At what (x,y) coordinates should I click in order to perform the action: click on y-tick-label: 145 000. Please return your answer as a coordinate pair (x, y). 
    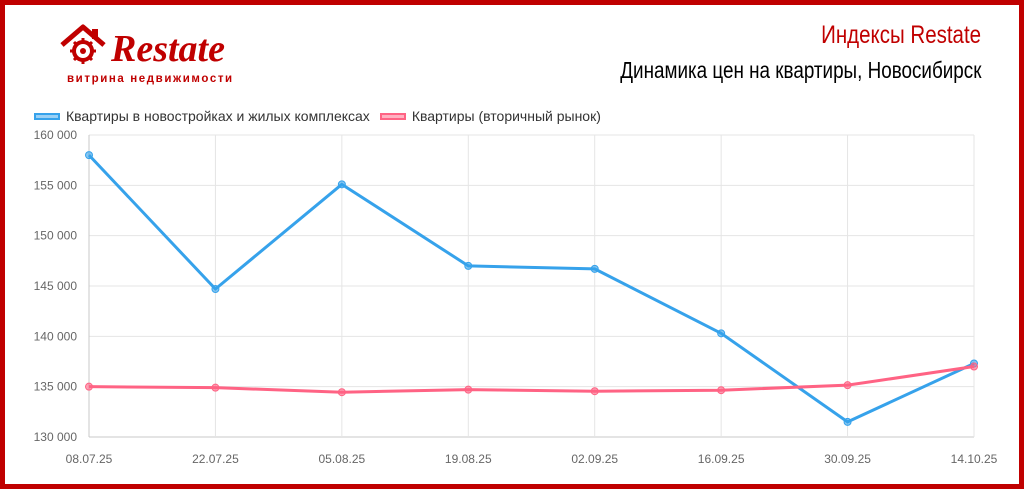
    Looking at the image, I should click on (56, 286).